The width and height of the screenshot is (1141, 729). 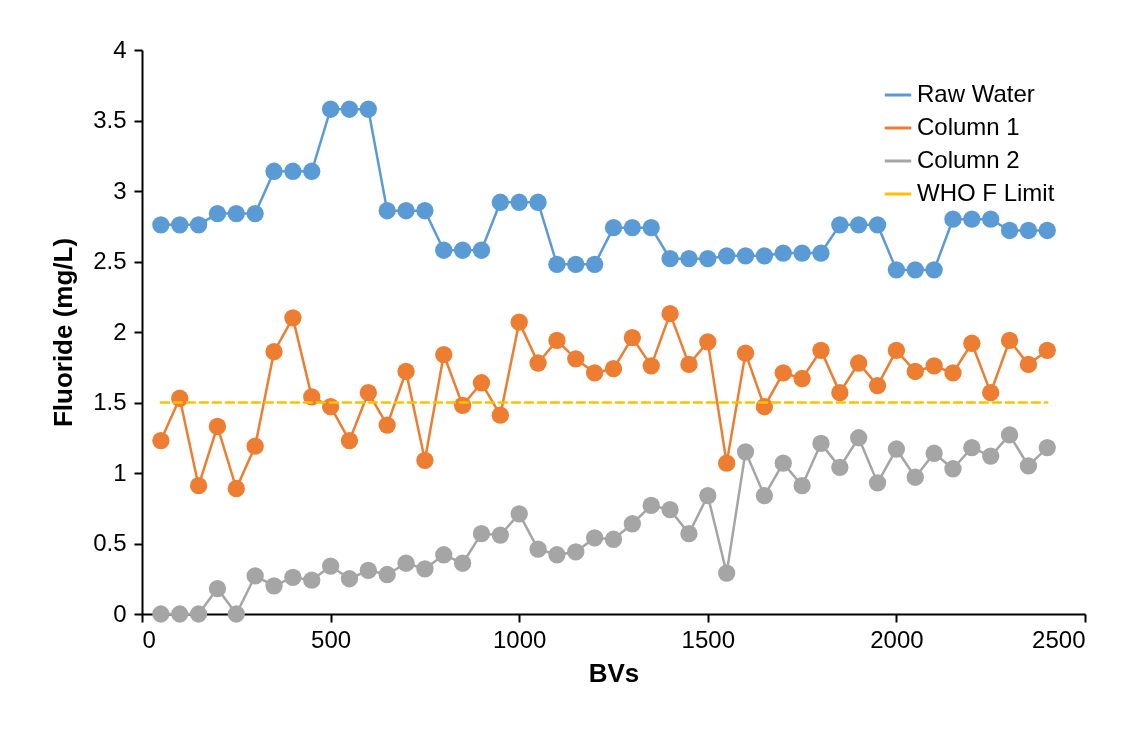 What do you see at coordinates (708, 639) in the screenshot?
I see `x-tick-label: 1500` at bounding box center [708, 639].